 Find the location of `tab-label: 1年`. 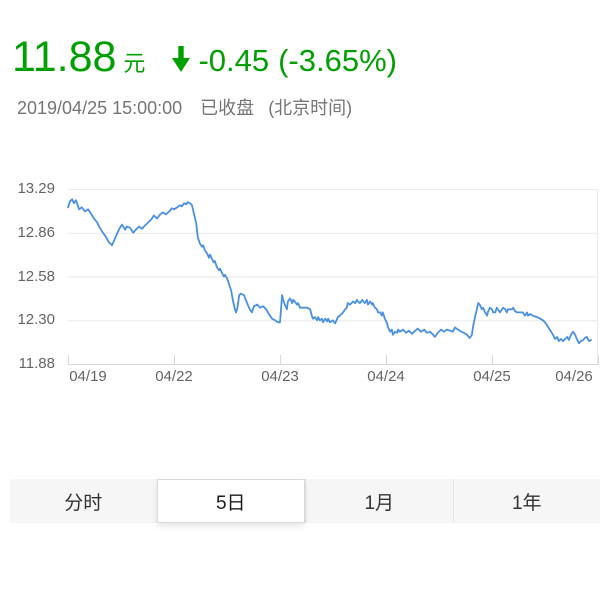

tab-label: 1年 is located at coordinates (526, 503).